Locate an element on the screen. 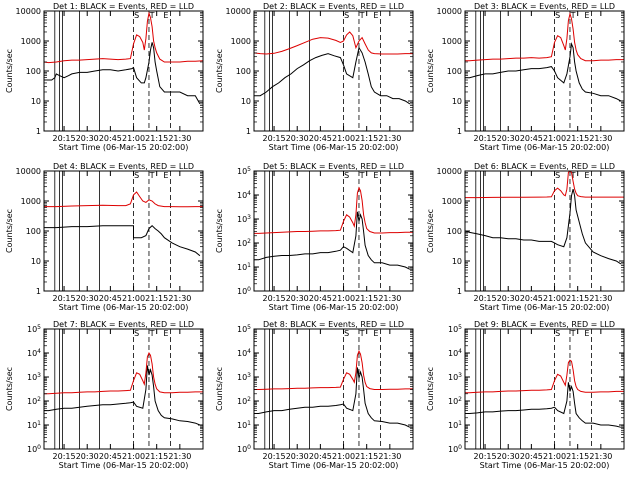 This screenshot has width=640, height=480. panel-6-xtick-label: 20:30 is located at coordinates (508, 298).